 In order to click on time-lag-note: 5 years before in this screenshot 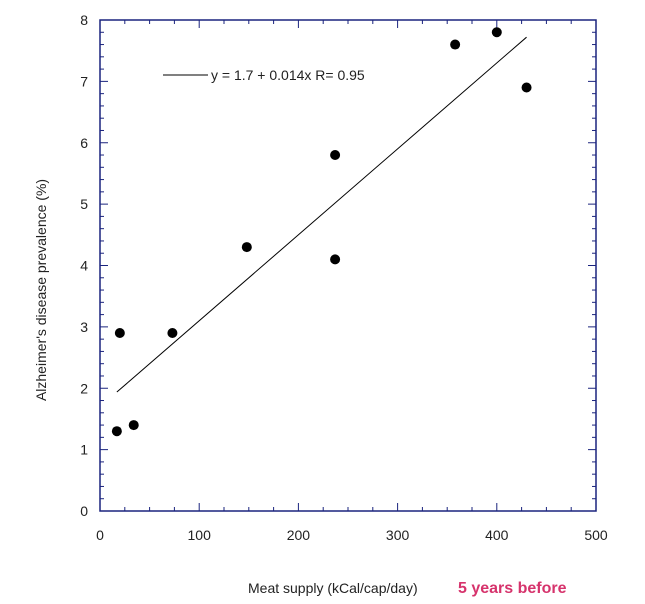, I will do `click(512, 588)`.